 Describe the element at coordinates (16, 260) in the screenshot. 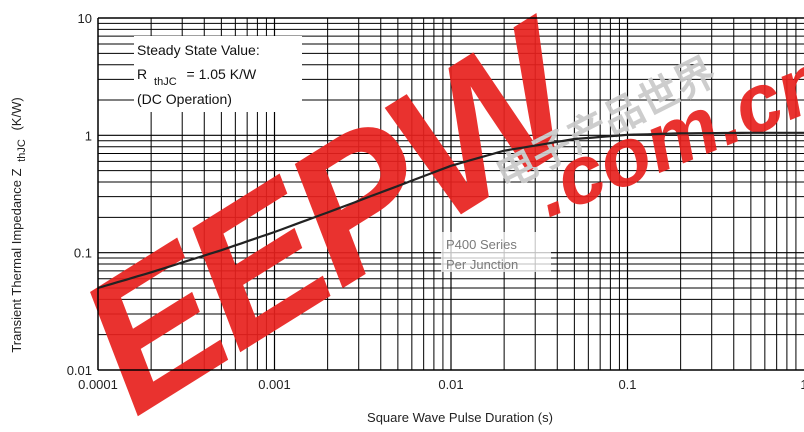

I see `y-axis-label-main: Transient Thermal Impedance Z` at that location.